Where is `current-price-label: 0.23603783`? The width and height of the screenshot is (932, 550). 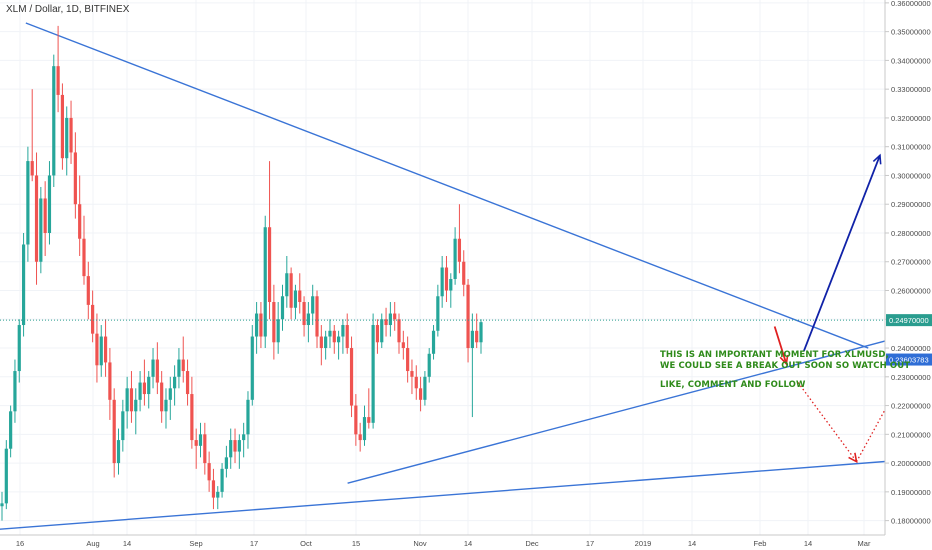
current-price-label: 0.23603783 is located at coordinates (909, 360).